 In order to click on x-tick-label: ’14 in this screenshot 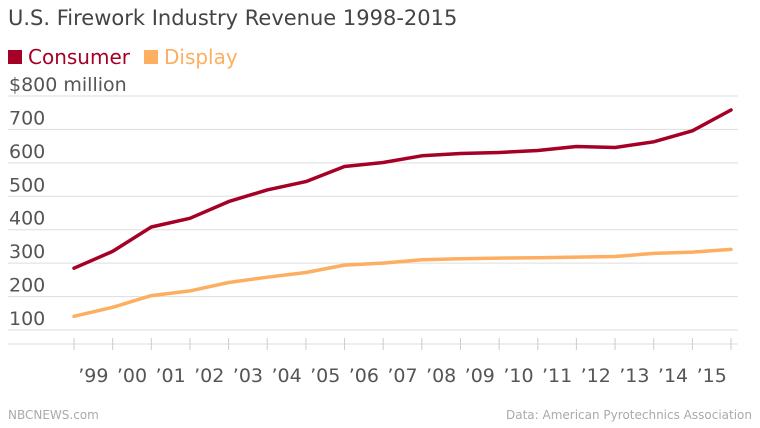, I will do `click(673, 376)`.